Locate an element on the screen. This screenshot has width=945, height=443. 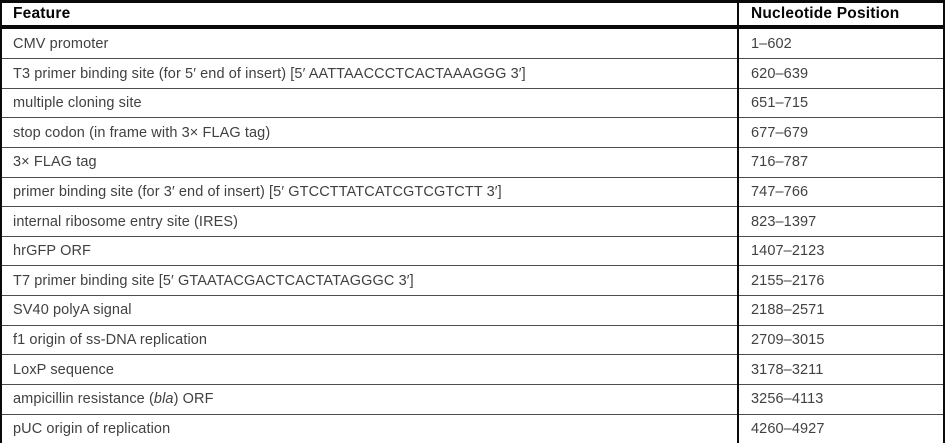
feature-cell: multiple cloning site is located at coordinates (369, 103).